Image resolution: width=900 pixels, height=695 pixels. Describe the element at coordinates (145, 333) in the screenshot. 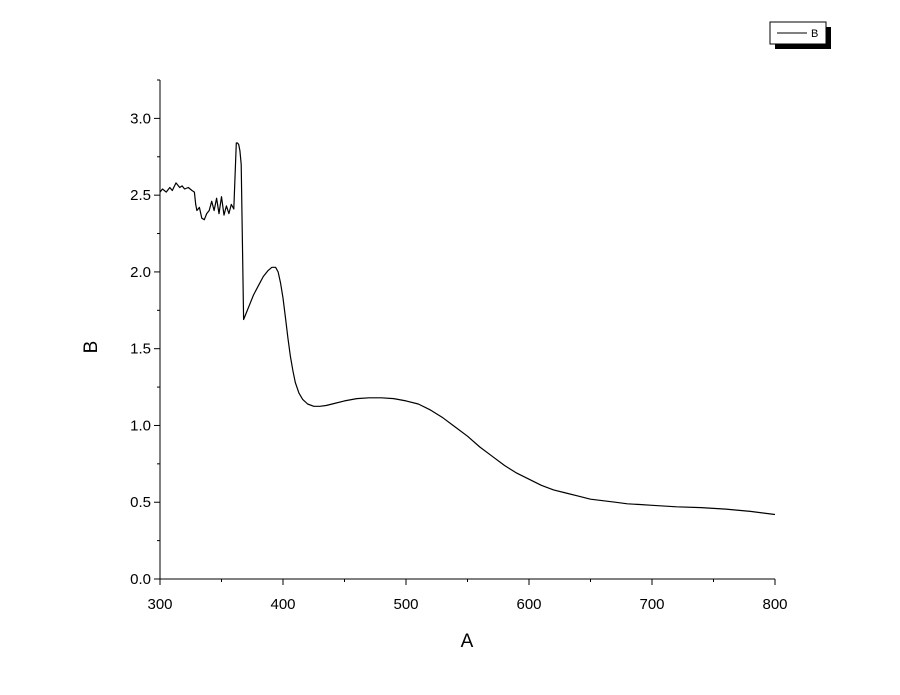

I see `y-axis: 0.0 0.5 1.0 1.5 2.0 2.5 3.0` at that location.